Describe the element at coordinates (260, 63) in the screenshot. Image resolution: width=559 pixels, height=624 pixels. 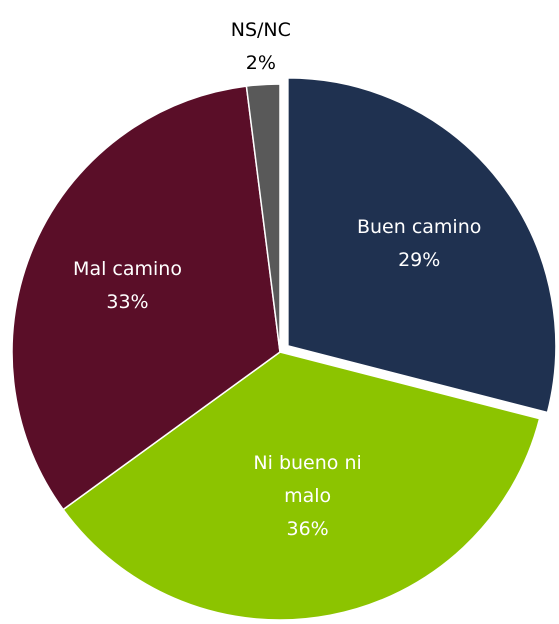
I see `slice-value: 2%` at that location.